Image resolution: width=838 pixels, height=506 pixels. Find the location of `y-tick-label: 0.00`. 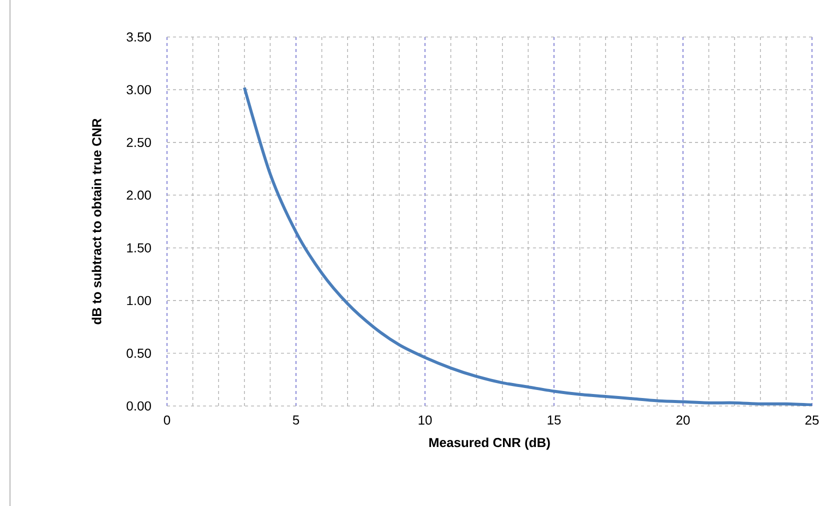

y-tick-label: 0.00 is located at coordinates (138, 406).